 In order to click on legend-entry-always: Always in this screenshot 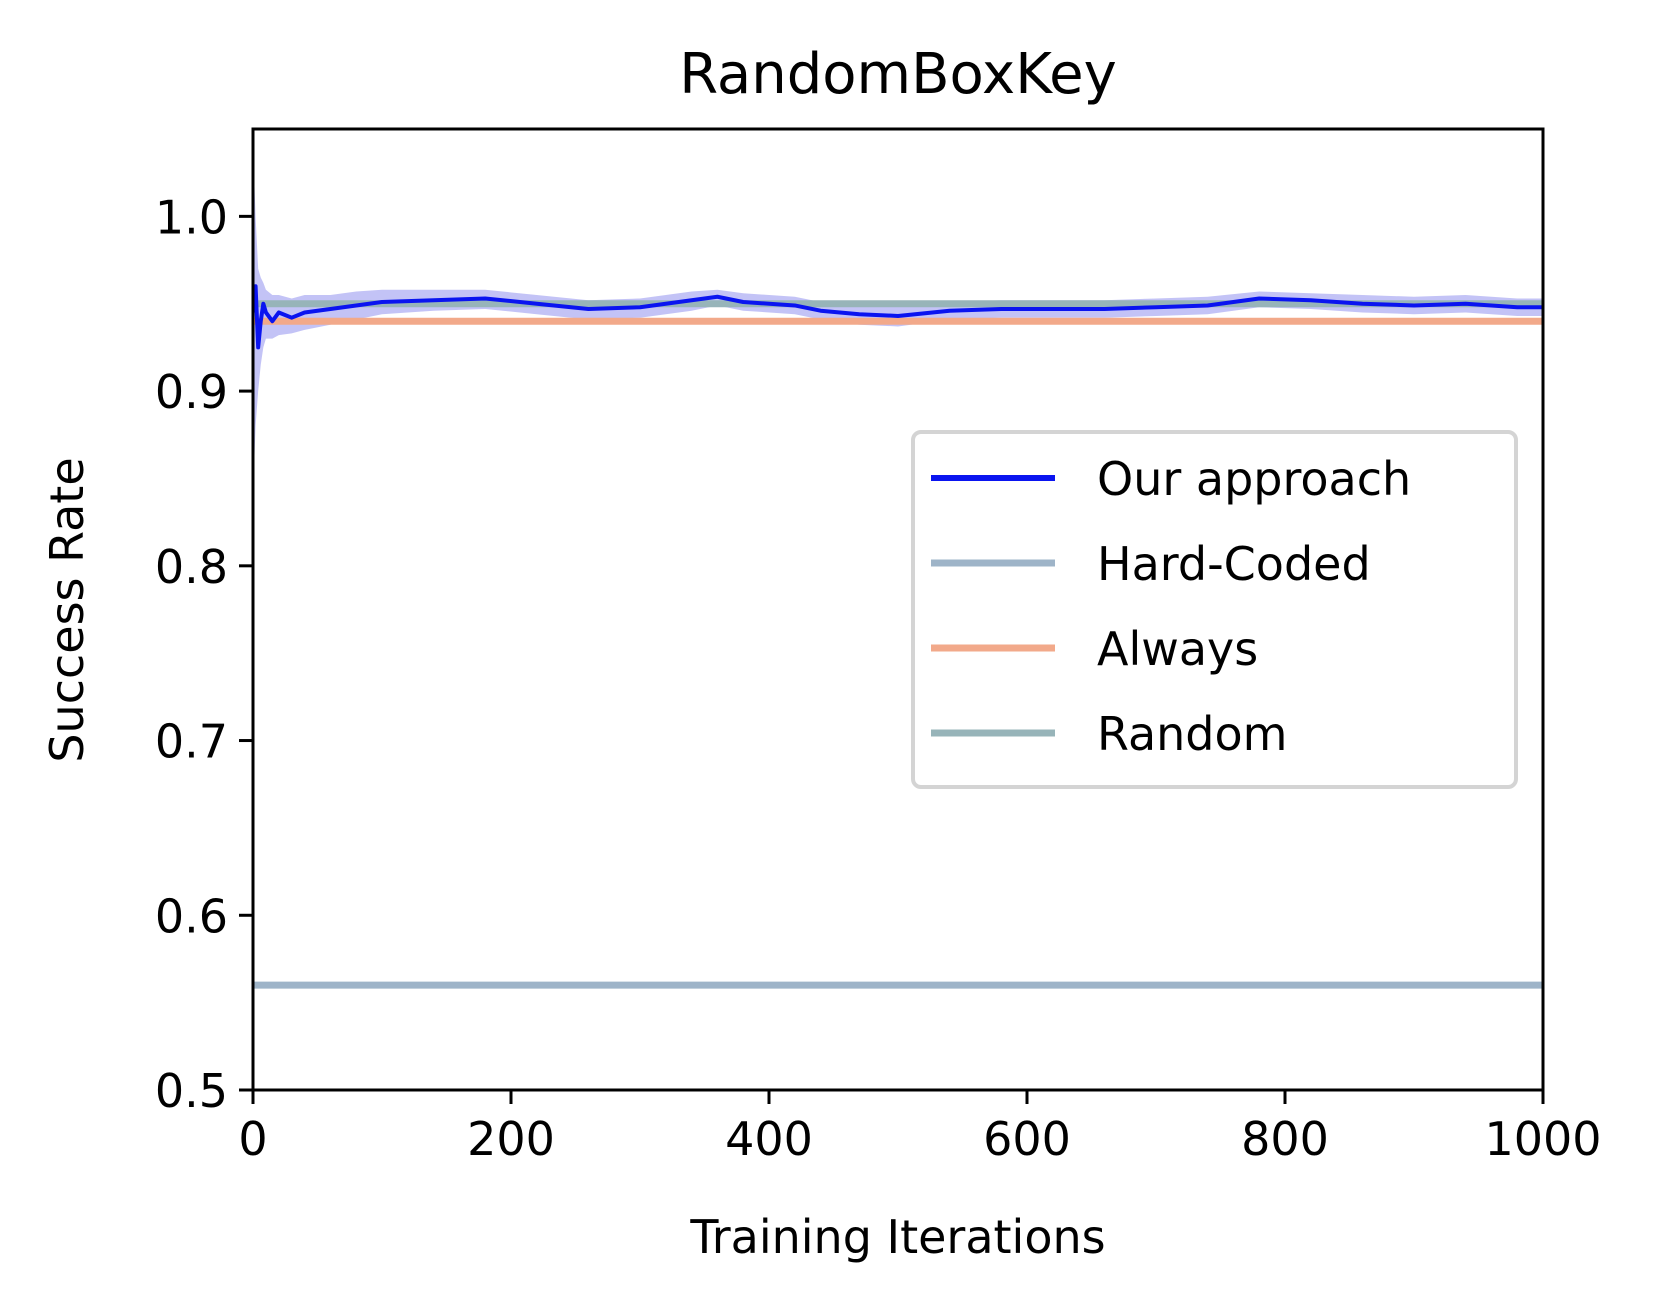, I will do `click(1094, 649)`.